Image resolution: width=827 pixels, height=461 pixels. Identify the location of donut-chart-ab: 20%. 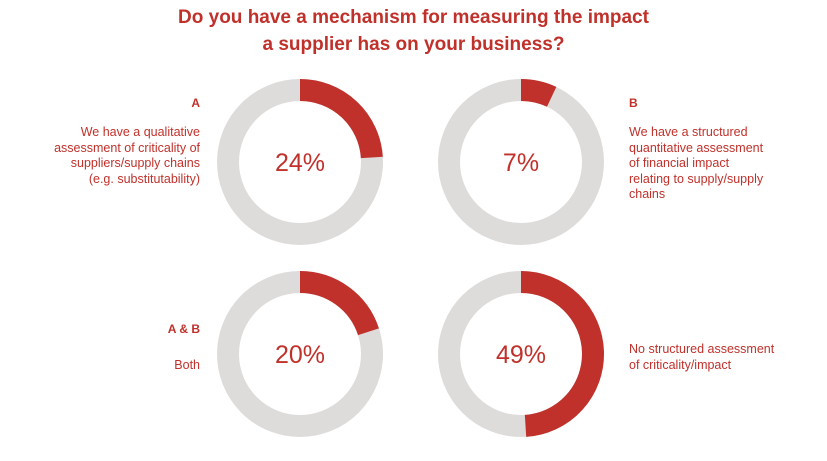
(300, 354).